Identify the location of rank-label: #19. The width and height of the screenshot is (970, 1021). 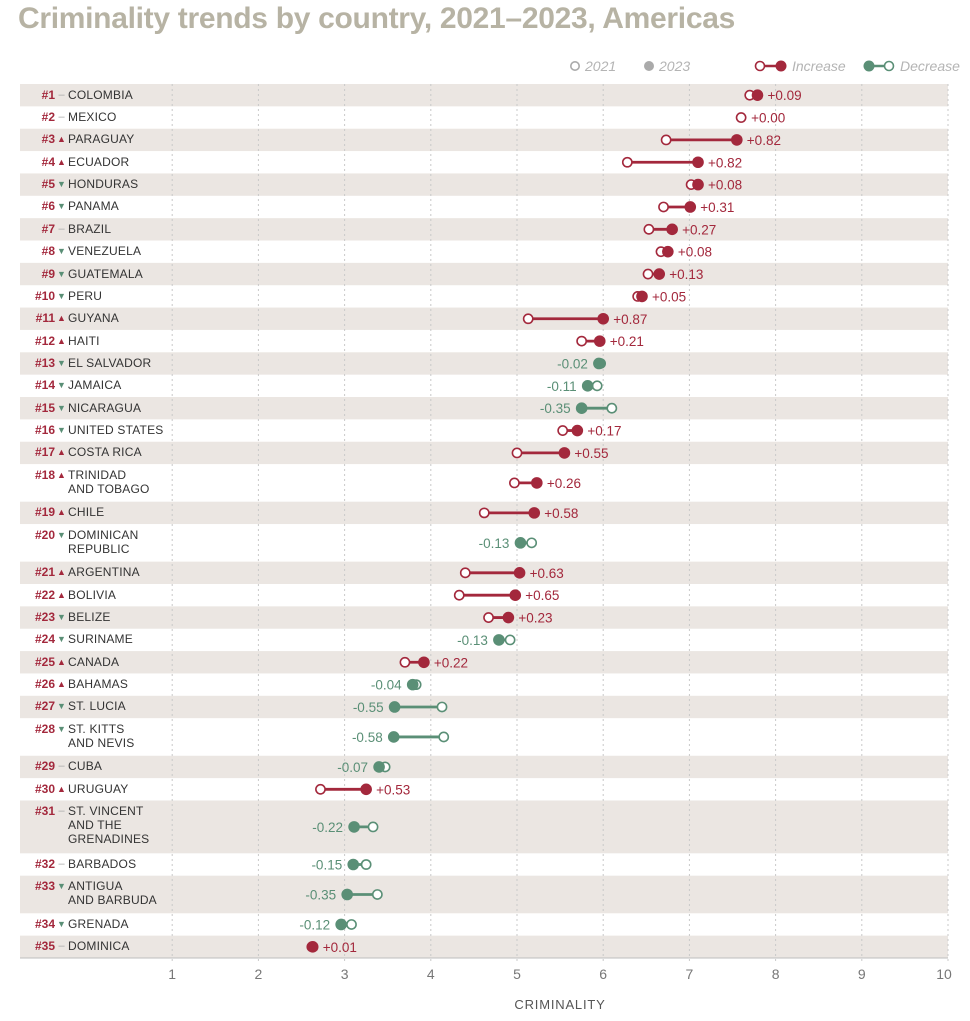
(44, 512).